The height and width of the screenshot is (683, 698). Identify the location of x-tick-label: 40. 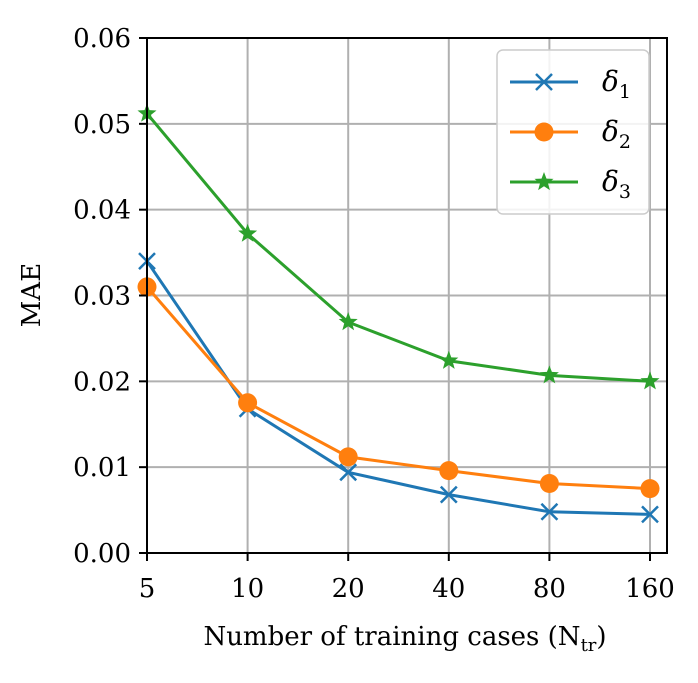
(448, 589).